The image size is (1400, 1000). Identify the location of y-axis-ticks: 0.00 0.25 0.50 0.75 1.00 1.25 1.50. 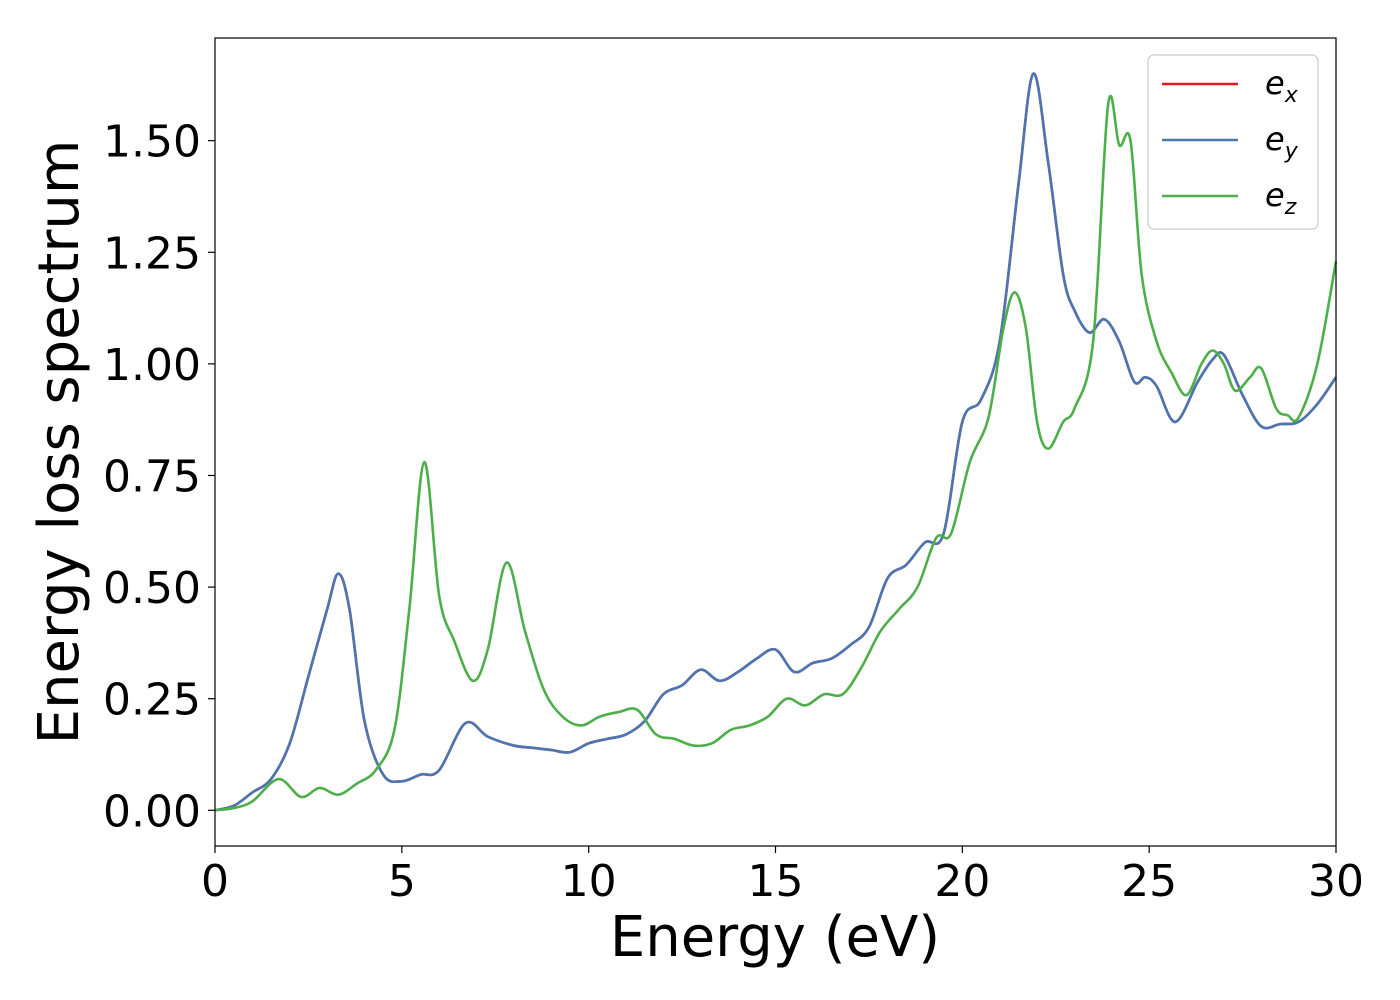
(159, 477).